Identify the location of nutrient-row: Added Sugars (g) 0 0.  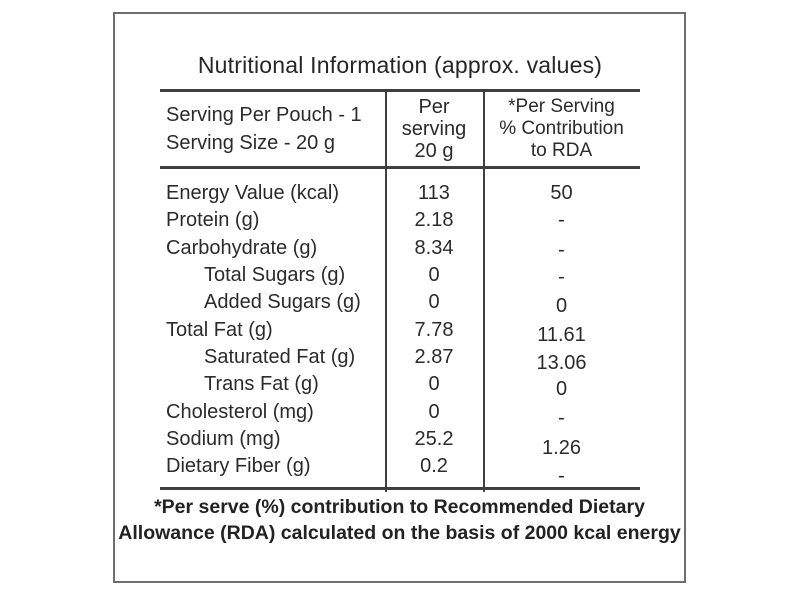
(400, 303).